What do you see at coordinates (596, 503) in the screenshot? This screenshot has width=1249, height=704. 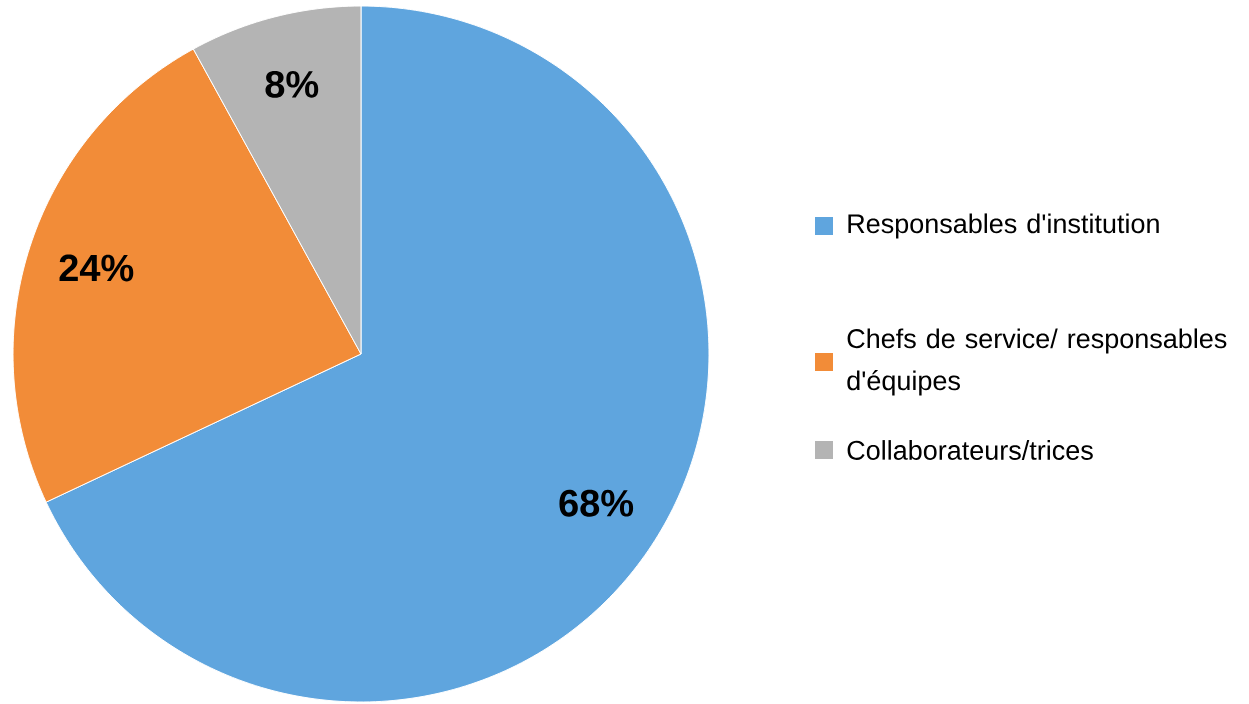 I see `data-label: 68%` at bounding box center [596, 503].